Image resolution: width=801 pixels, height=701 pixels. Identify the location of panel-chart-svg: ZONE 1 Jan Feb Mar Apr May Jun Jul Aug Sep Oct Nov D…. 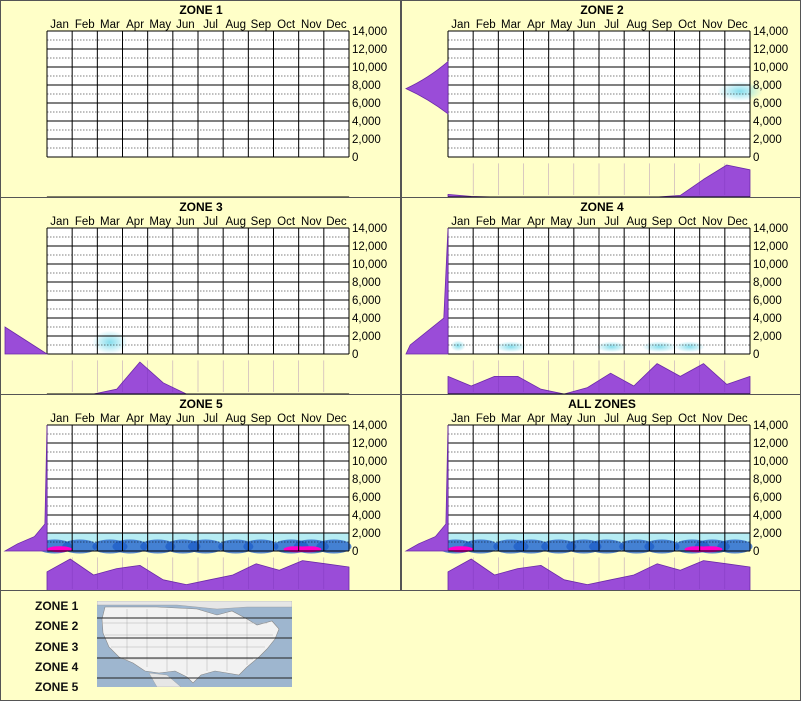
(216, 100).